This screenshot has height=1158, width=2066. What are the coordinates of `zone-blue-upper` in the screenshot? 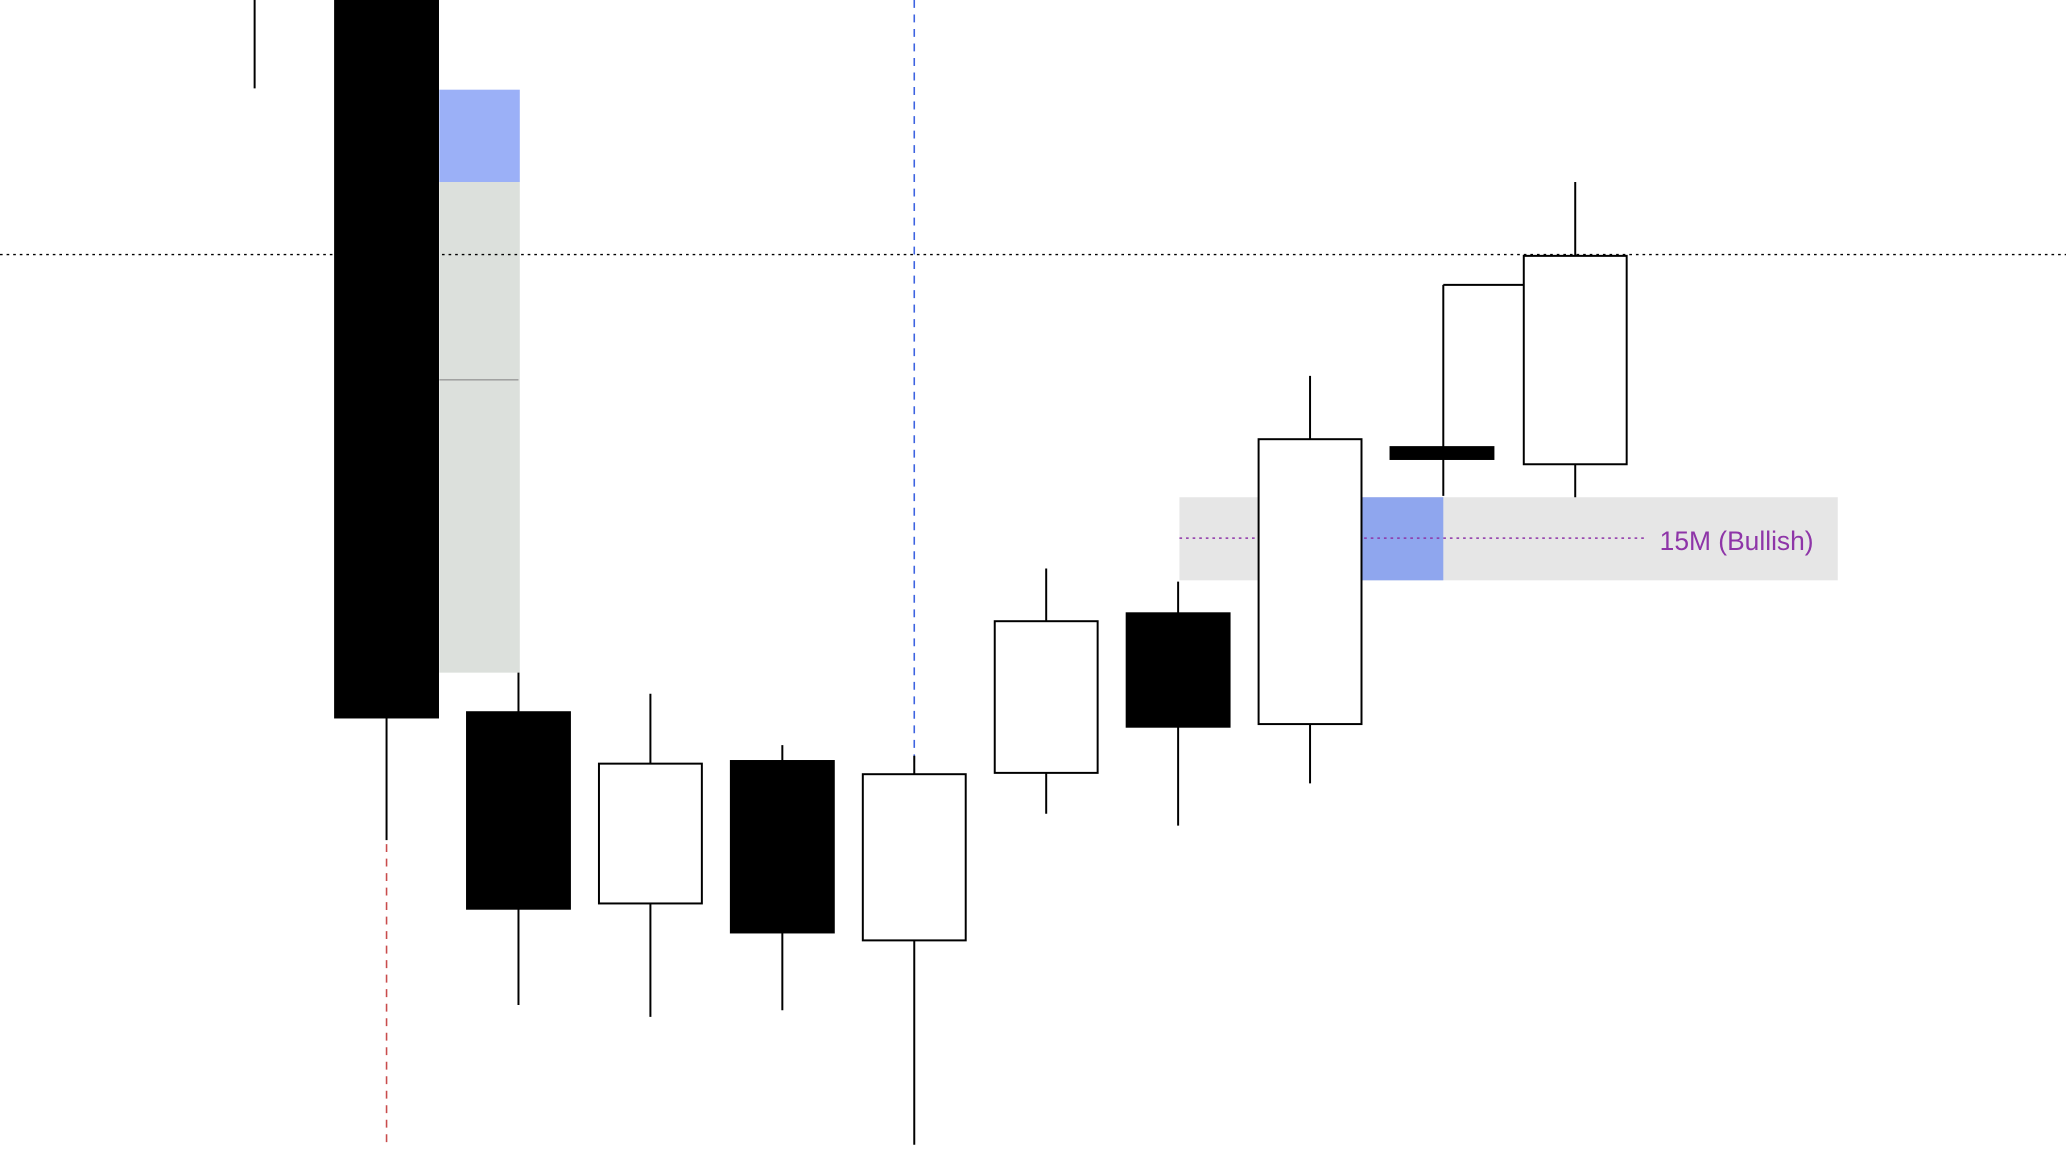 It's located at (479, 136).